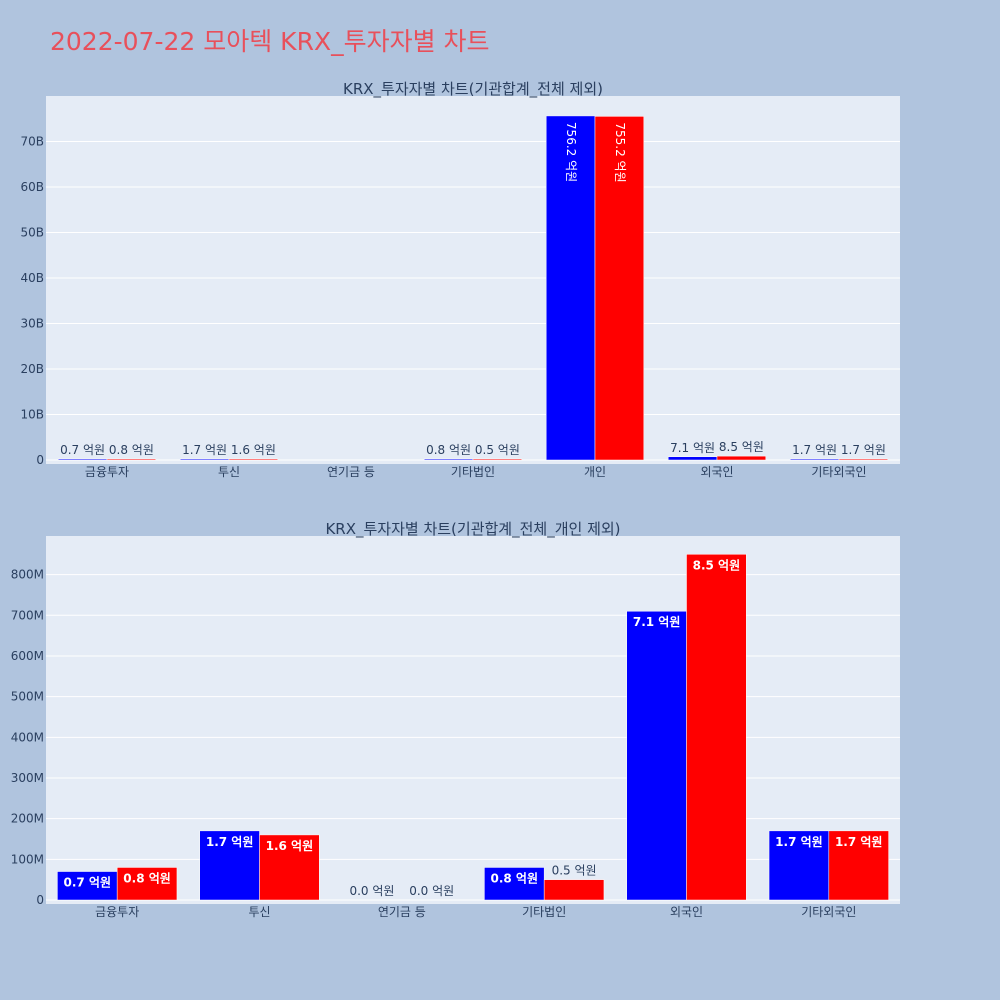  What do you see at coordinates (27, 575) in the screenshot?
I see `y-tick-label: 800M` at bounding box center [27, 575].